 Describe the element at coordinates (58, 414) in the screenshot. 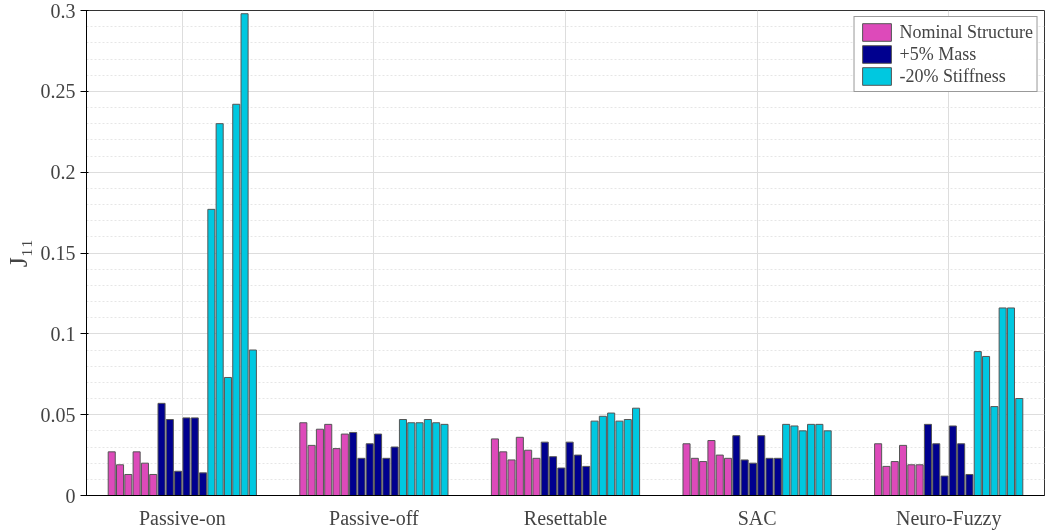

I see `y-tick-label: 0.05` at that location.